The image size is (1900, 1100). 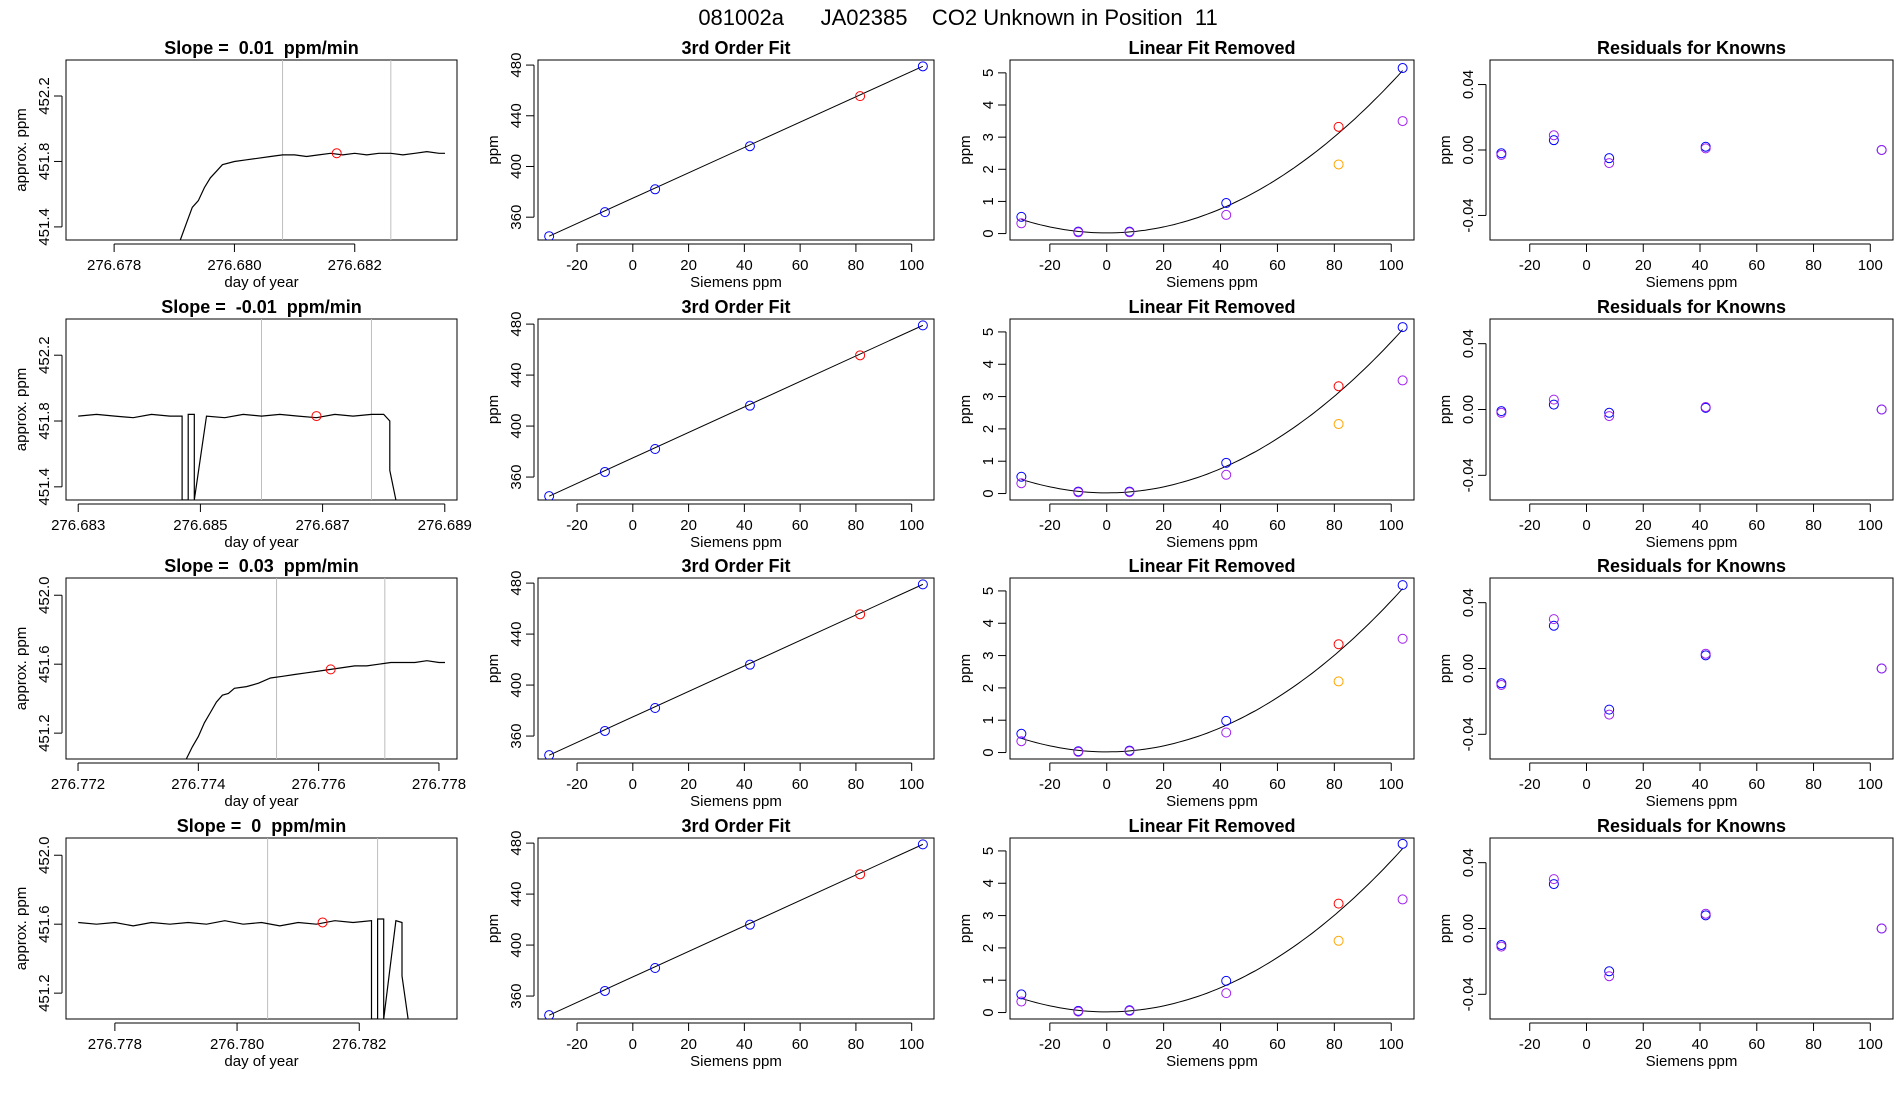 I want to click on x-tick-label: 276.782, so click(x=359, y=1044).